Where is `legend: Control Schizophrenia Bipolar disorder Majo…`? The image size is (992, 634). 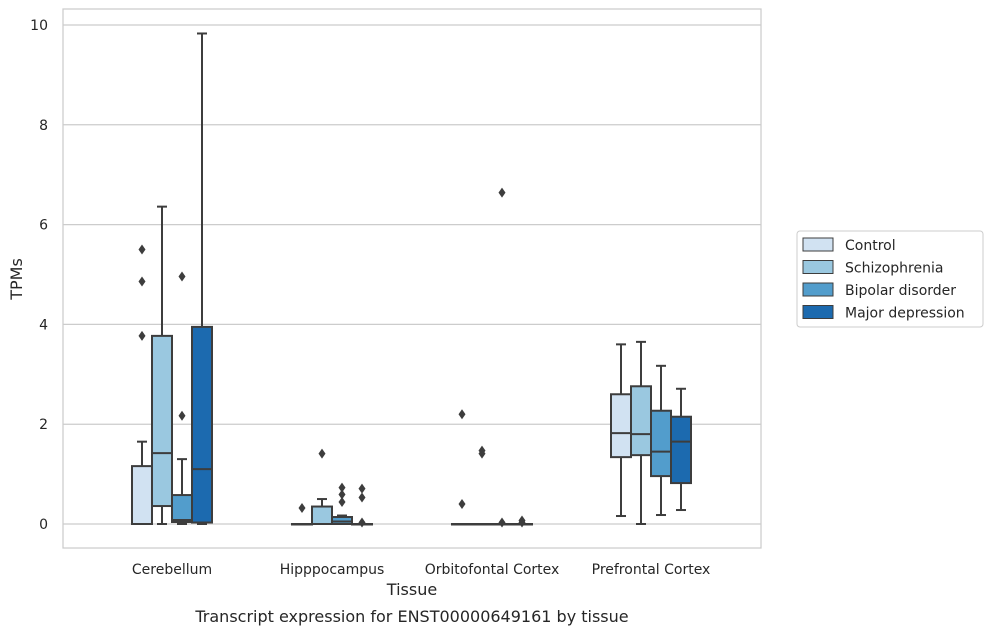
legend: Control Schizophrenia Bipolar disorder Majo… is located at coordinates (890, 279).